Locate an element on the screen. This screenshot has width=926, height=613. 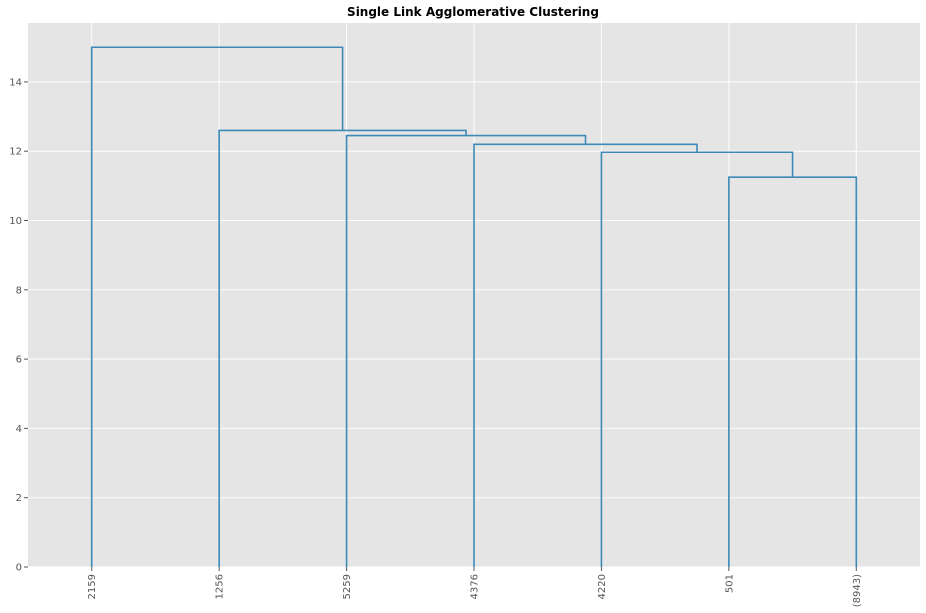
x-tick-label: 2159 is located at coordinates (92, 586).